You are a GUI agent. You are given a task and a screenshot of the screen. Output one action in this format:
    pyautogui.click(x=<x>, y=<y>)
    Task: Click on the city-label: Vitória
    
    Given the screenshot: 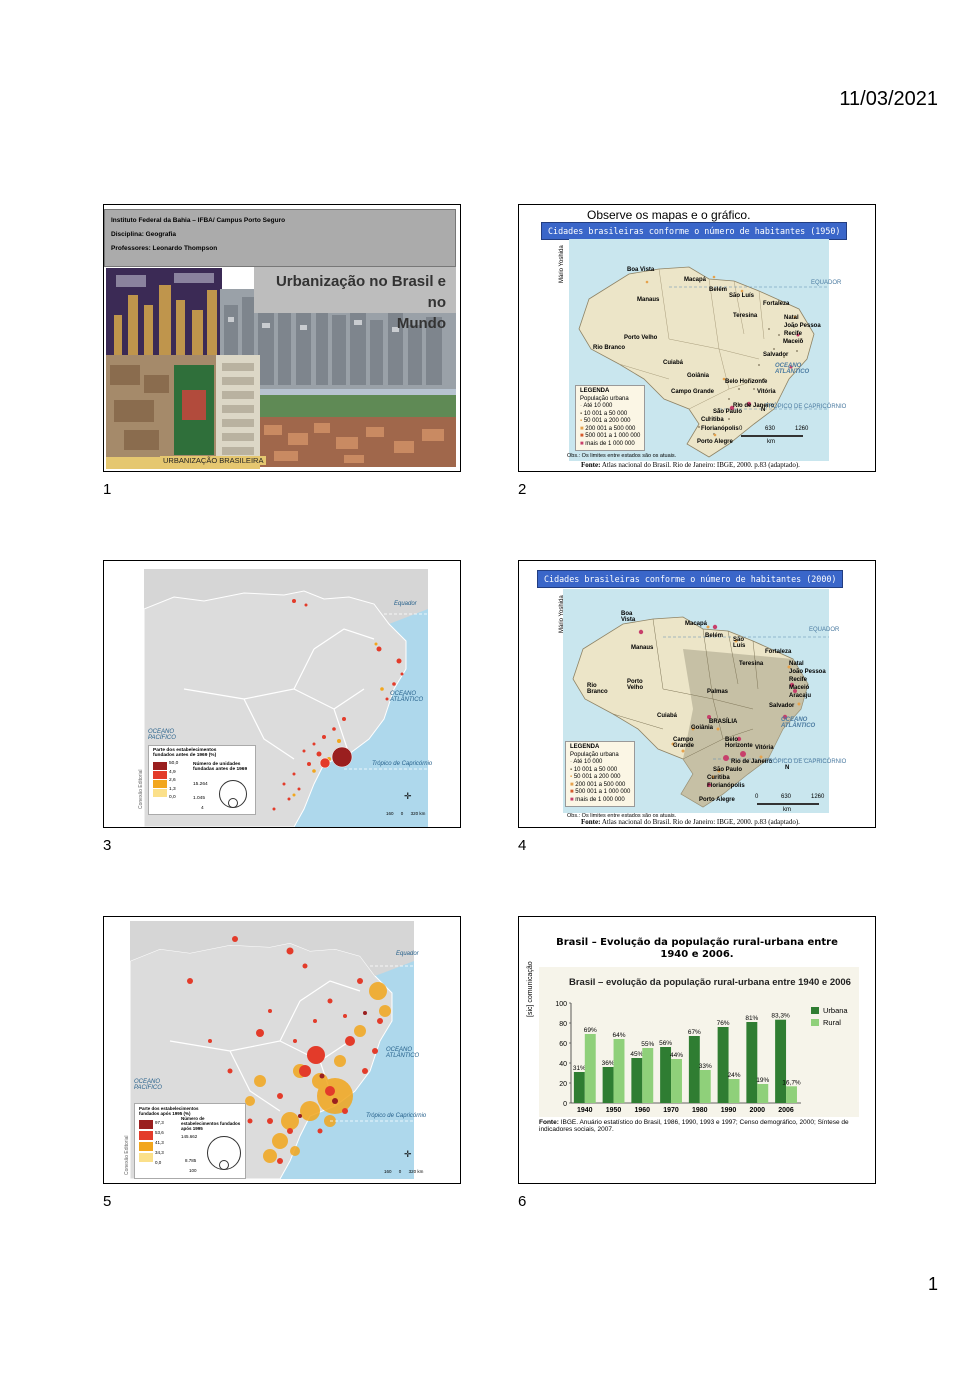 What is the action you would take?
    pyautogui.click(x=766, y=392)
    